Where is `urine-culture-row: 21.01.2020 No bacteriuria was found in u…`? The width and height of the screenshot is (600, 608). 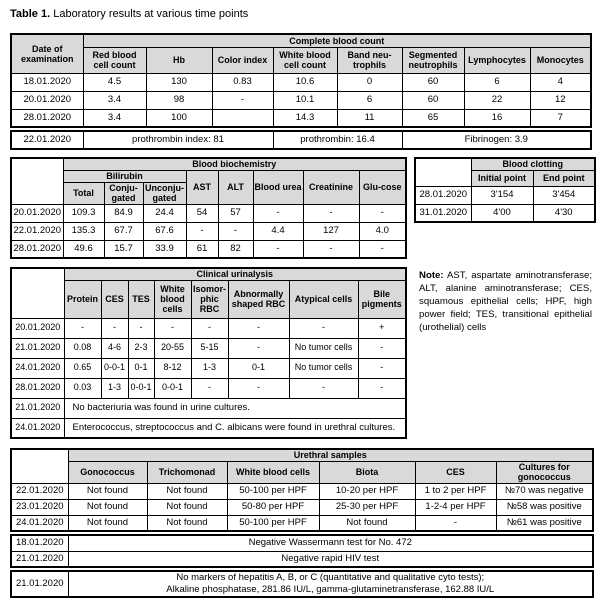
urine-culture-row: 21.01.2020 No bacteriuria was found in u… is located at coordinates (208, 408).